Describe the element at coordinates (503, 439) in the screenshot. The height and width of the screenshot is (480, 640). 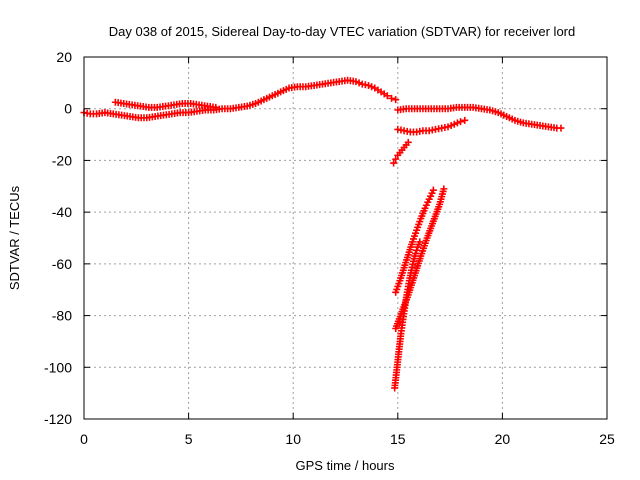
I see `x-tick-label: 20` at that location.